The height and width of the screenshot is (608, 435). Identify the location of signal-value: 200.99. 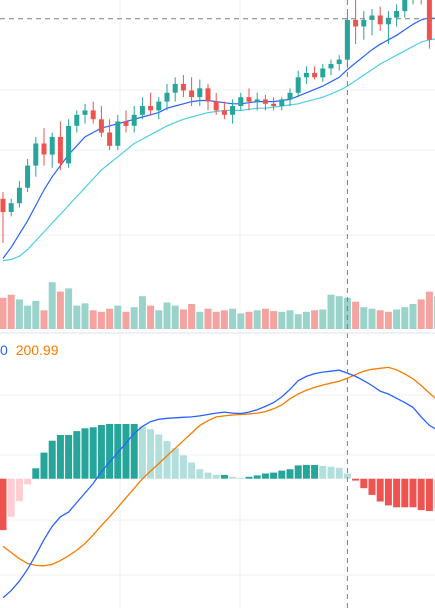
(37, 350).